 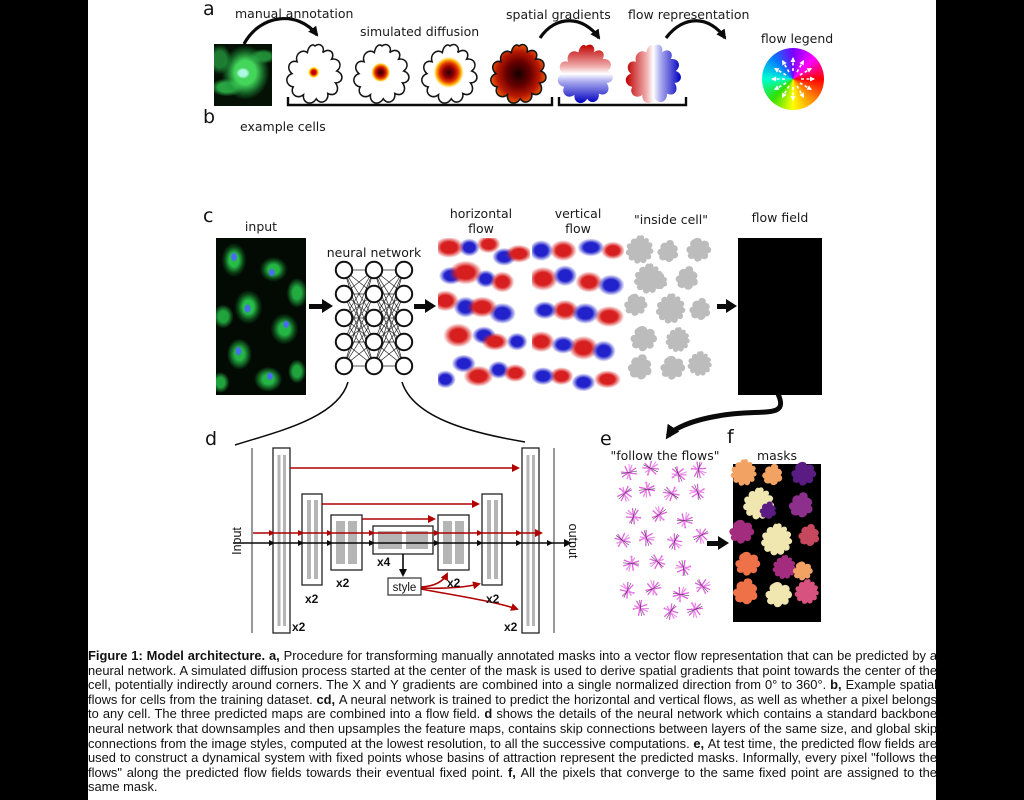 What do you see at coordinates (578, 213) in the screenshot?
I see `vertical-flow-line1: vertical` at bounding box center [578, 213].